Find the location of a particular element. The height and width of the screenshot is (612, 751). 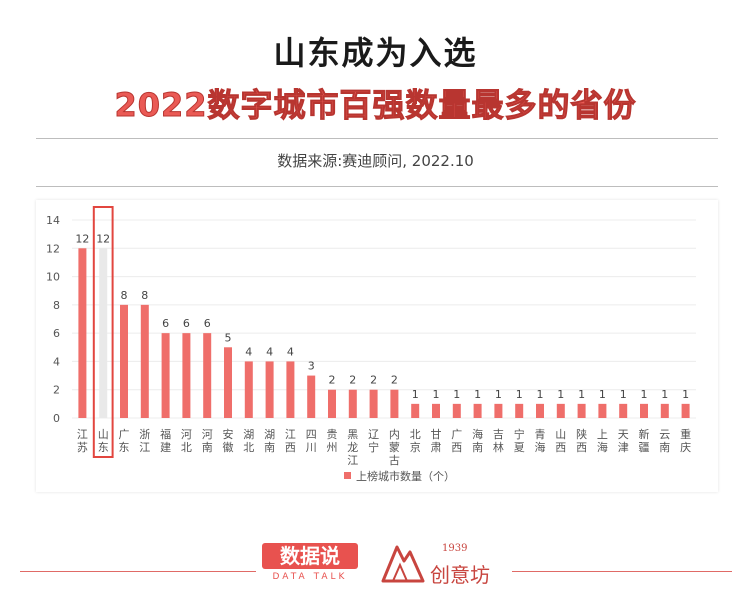

logo-data-talk: 数据说 DATA TALK is located at coordinates (310, 565).